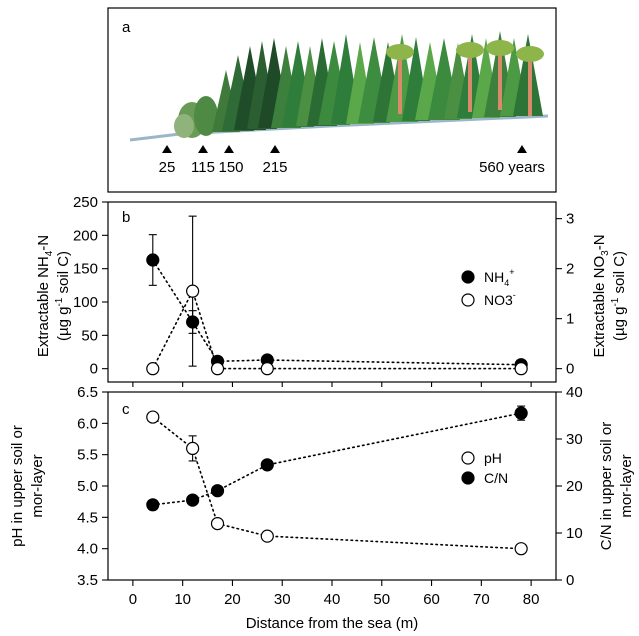 The image size is (639, 636). What do you see at coordinates (85, 202) in the screenshot?
I see `left-tick-label: 250` at bounding box center [85, 202].